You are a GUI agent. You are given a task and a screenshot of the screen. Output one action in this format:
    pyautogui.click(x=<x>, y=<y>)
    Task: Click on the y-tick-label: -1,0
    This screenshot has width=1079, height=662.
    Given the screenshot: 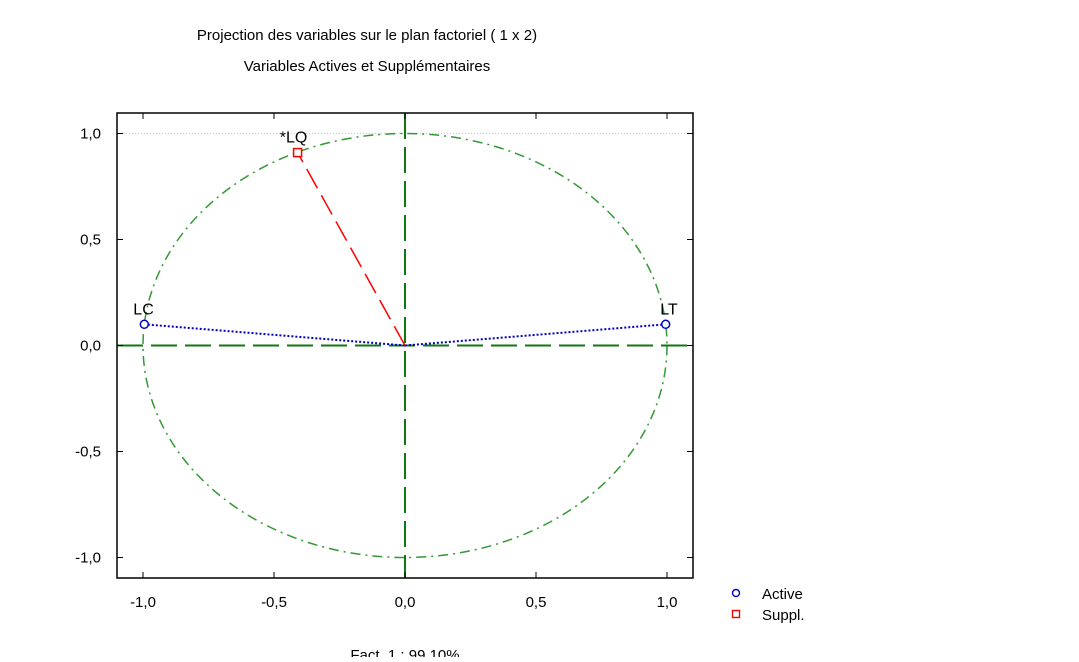 What is the action you would take?
    pyautogui.click(x=88, y=558)
    